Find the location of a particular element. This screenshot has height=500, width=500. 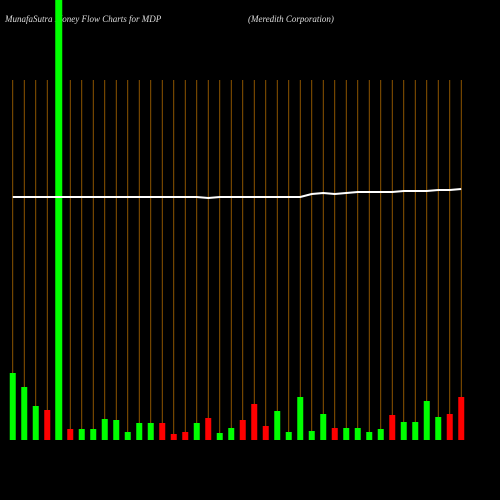

chart-title: MunafaSutra Money Flow Charts for MDP is located at coordinates (83, 19).